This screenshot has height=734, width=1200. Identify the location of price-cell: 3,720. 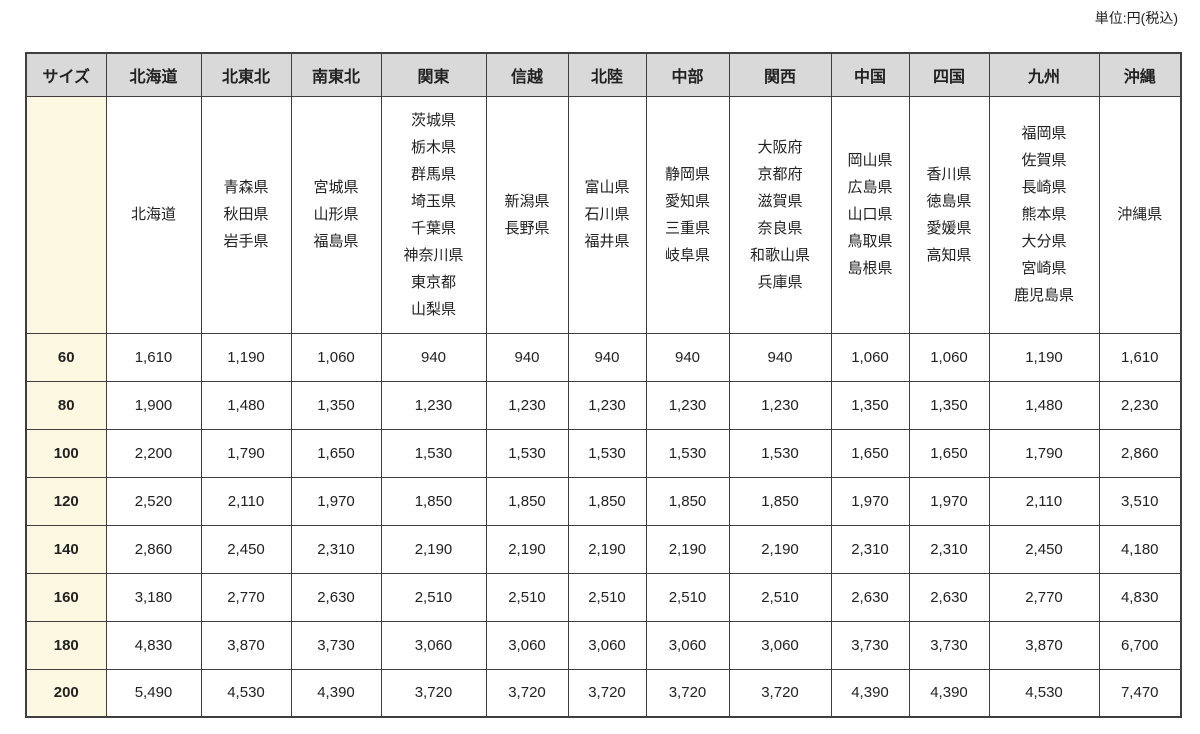
(527, 693).